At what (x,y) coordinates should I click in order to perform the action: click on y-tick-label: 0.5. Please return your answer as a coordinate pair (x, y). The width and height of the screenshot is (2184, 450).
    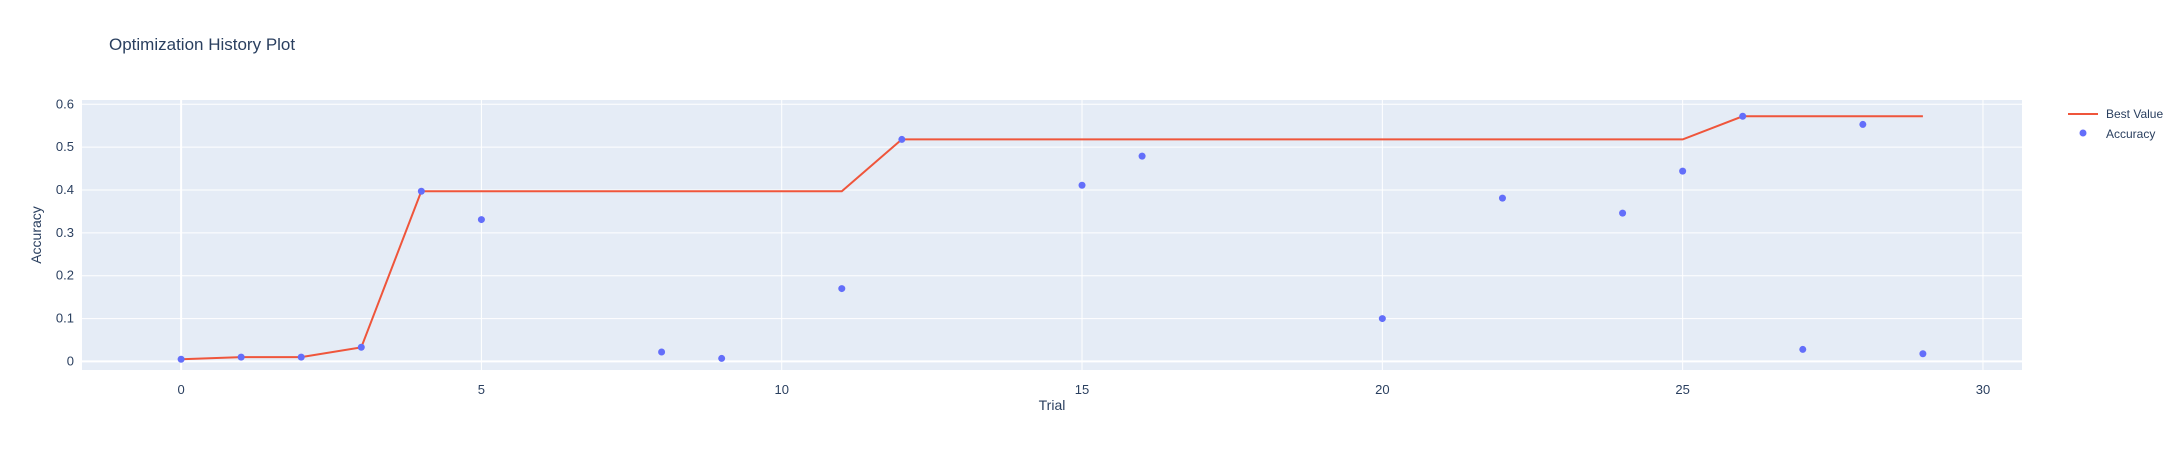
    Looking at the image, I should click on (65, 146).